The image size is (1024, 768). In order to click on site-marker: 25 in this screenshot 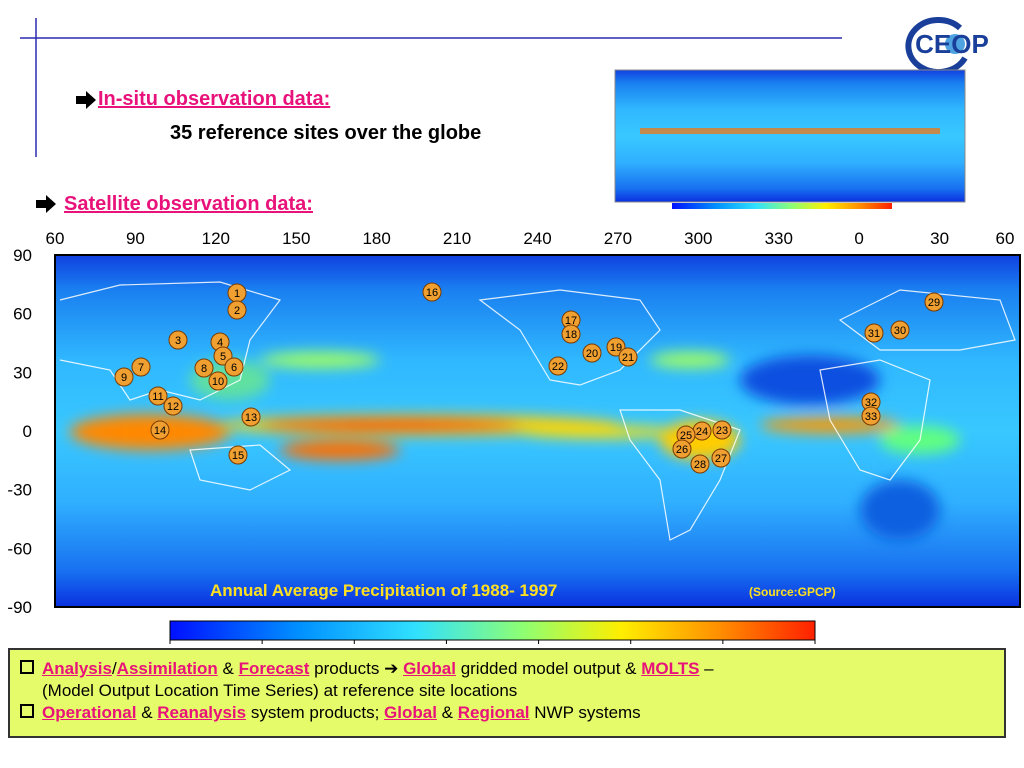, I will do `click(686, 435)`.